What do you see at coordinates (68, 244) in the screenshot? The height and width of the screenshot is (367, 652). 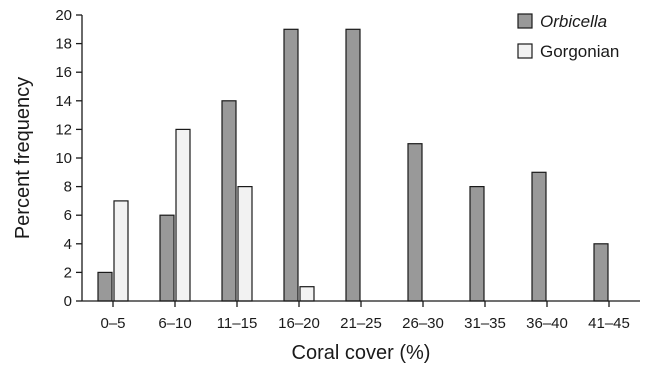 I see `y-tick-label: 4` at bounding box center [68, 244].